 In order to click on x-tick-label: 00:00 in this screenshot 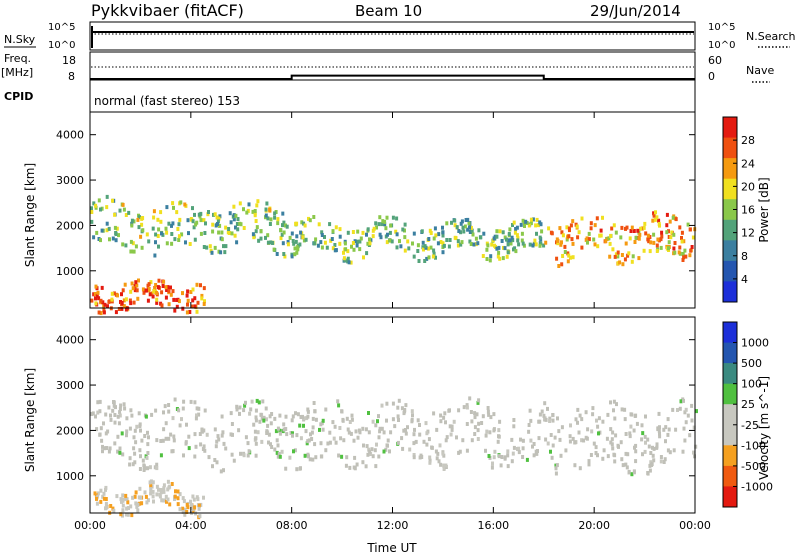, I will do `click(90, 525)`.